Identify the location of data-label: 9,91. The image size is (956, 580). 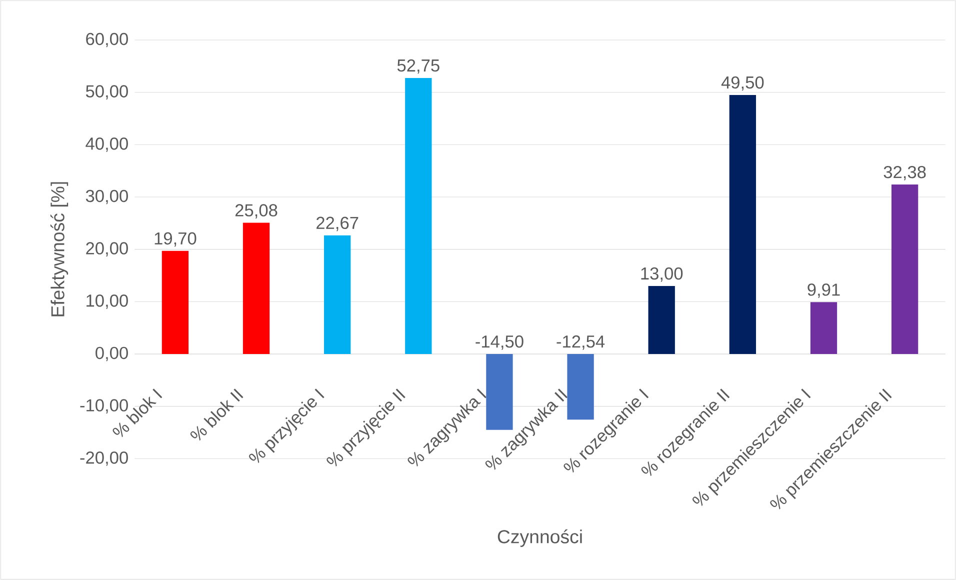
(824, 291).